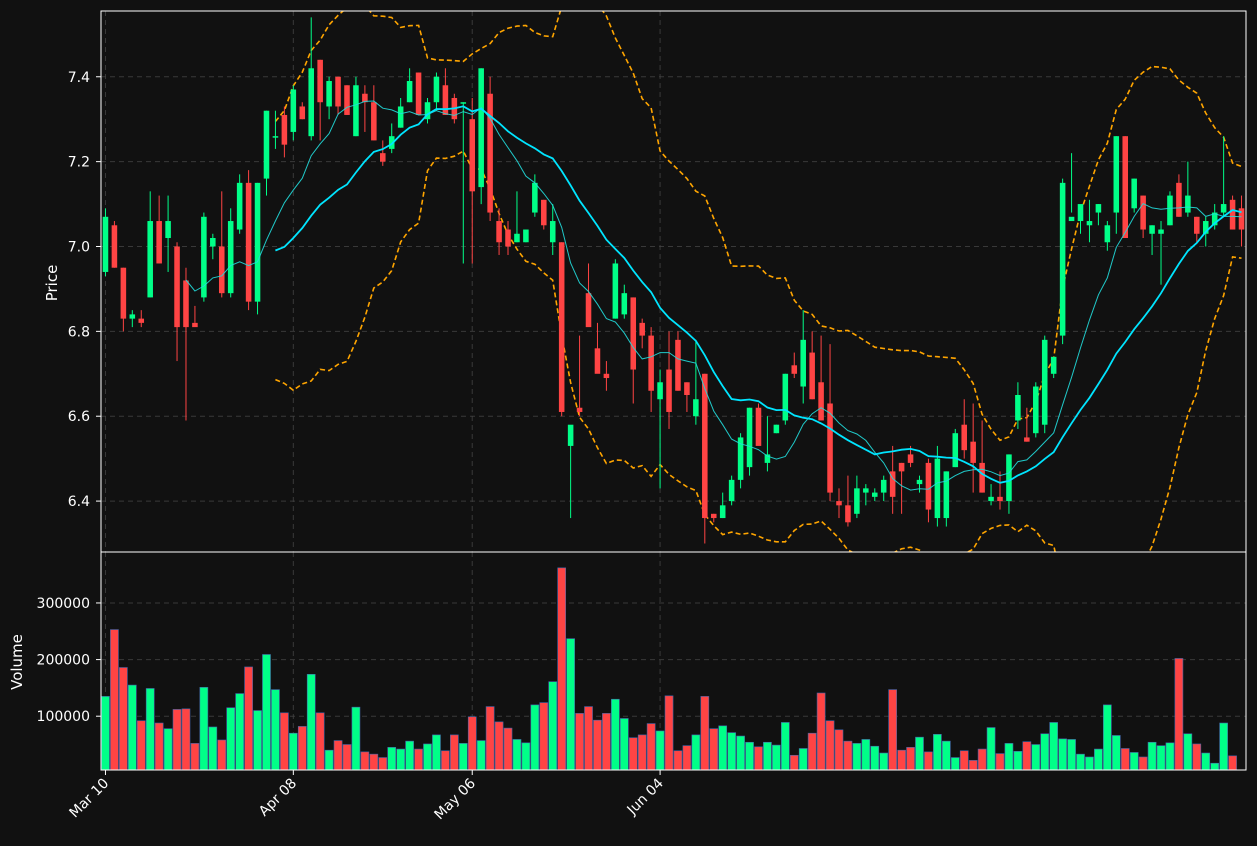 The width and height of the screenshot is (1257, 846). I want to click on volume-axis: 100000 200000 300000, so click(69, 660).